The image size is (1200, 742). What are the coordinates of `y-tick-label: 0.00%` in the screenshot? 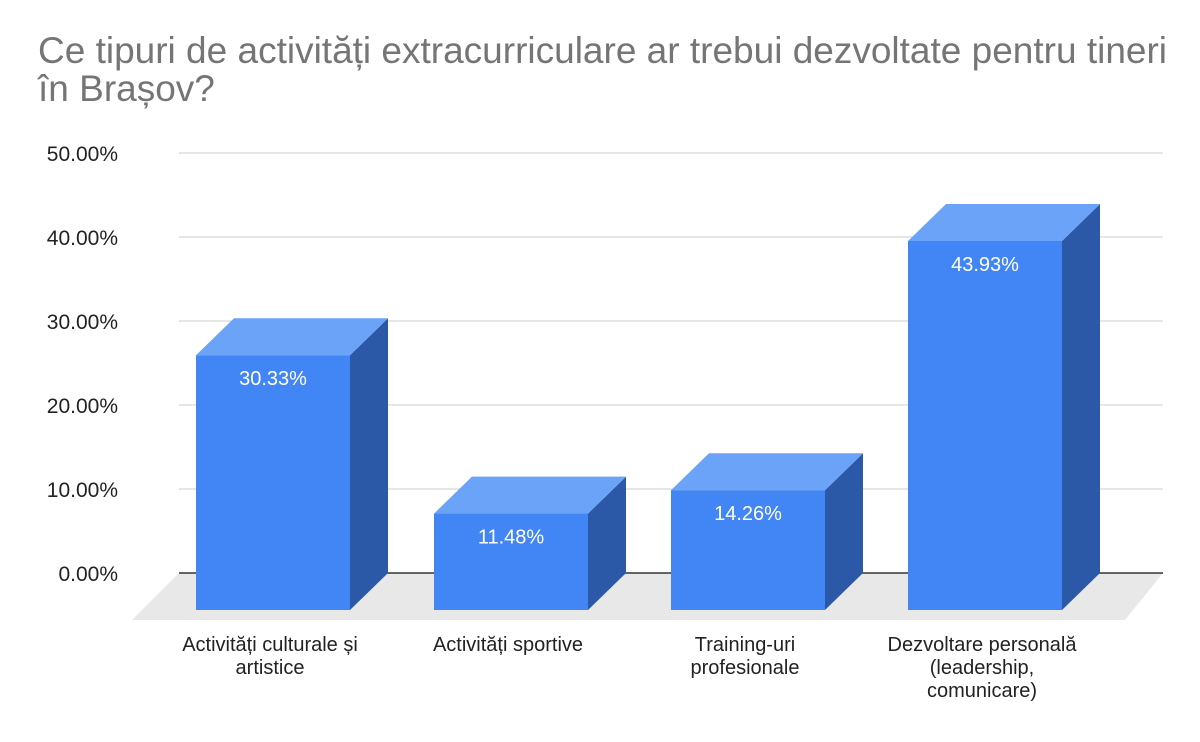 It's located at (88, 574).